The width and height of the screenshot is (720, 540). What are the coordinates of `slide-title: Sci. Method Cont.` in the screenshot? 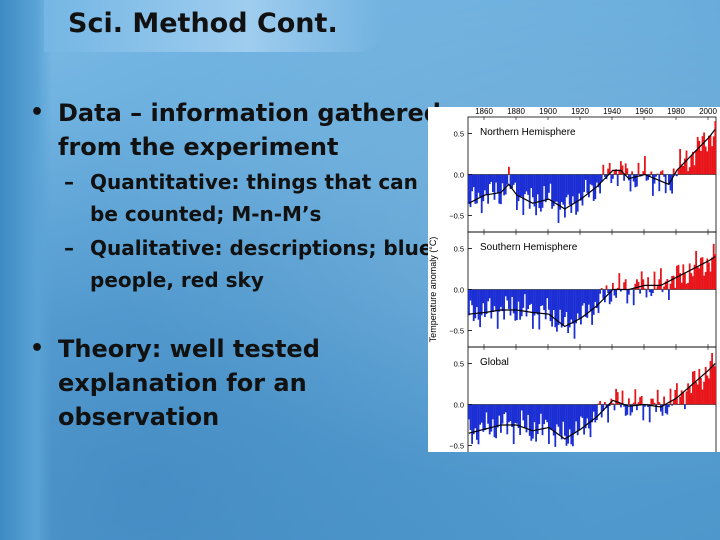 It's located at (203, 23).